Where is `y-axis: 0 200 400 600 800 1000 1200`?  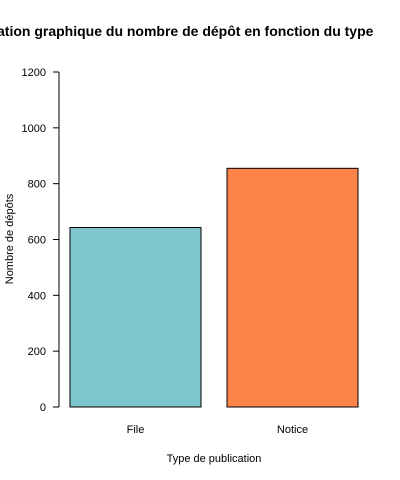
y-axis: 0 200 400 600 800 1000 1200 is located at coordinates (41, 240).